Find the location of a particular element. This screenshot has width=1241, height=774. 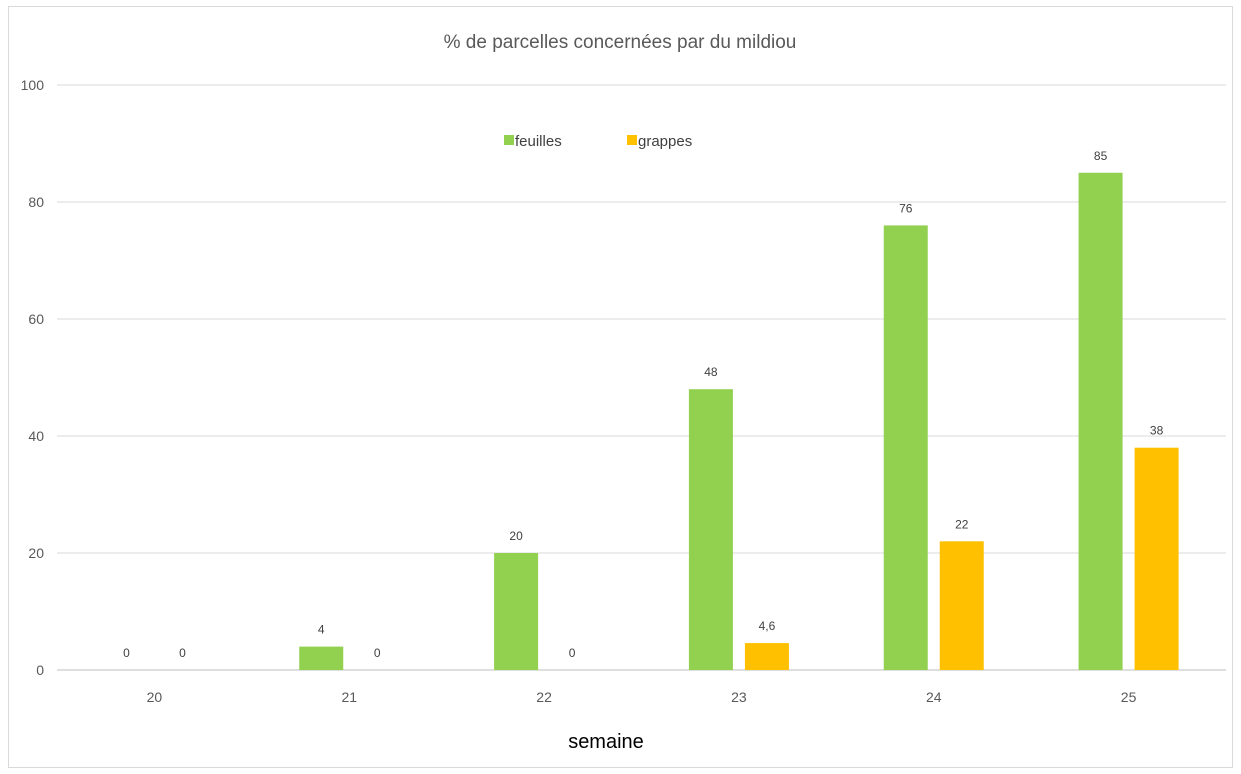

data-label: 20 is located at coordinates (516, 536).